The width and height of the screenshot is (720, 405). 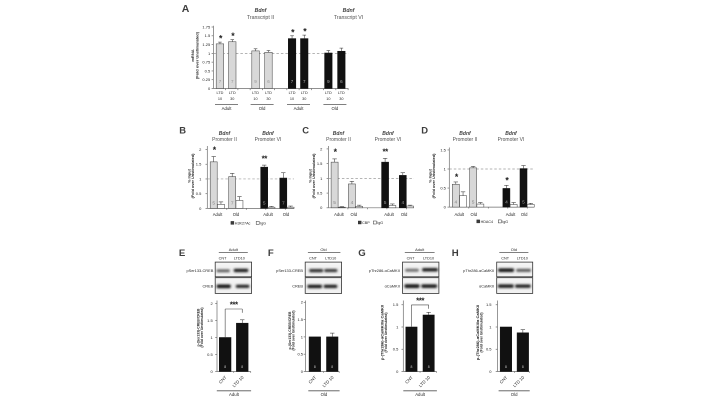 What do you see at coordinates (486, 285) in the screenshot?
I see `svg-text: αCaMKII` at bounding box center [486, 285].